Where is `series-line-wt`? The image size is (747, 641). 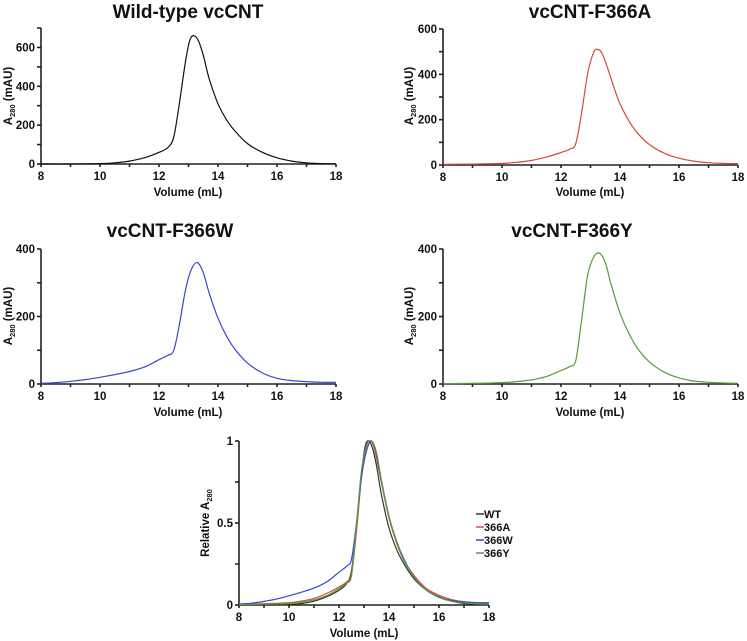
series-line-wt is located at coordinates (364, 523).